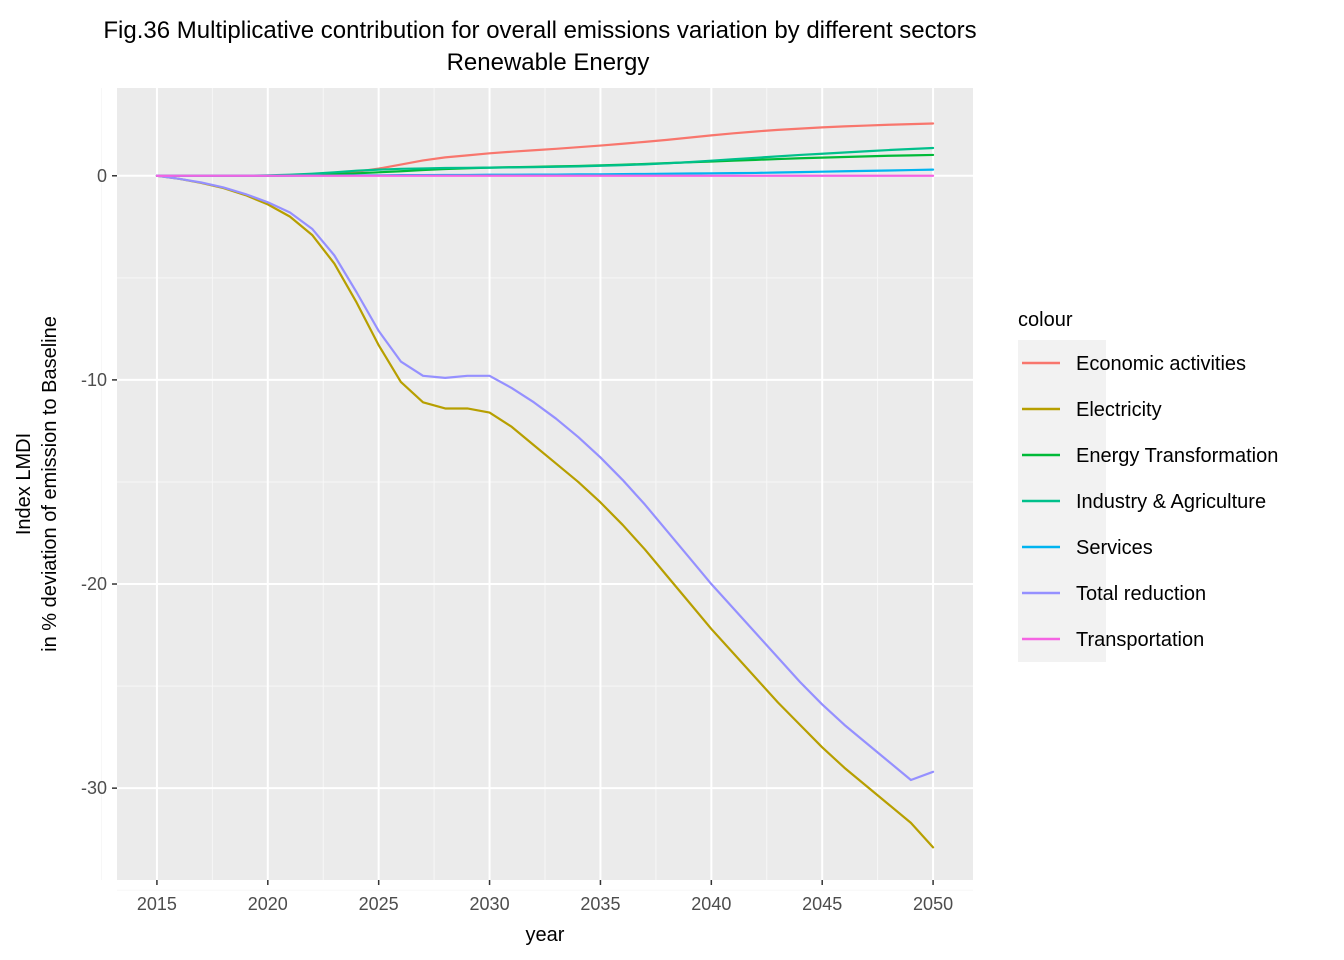 This screenshot has height=960, width=1344. What do you see at coordinates (1114, 548) in the screenshot?
I see `legend-label: Services` at bounding box center [1114, 548].